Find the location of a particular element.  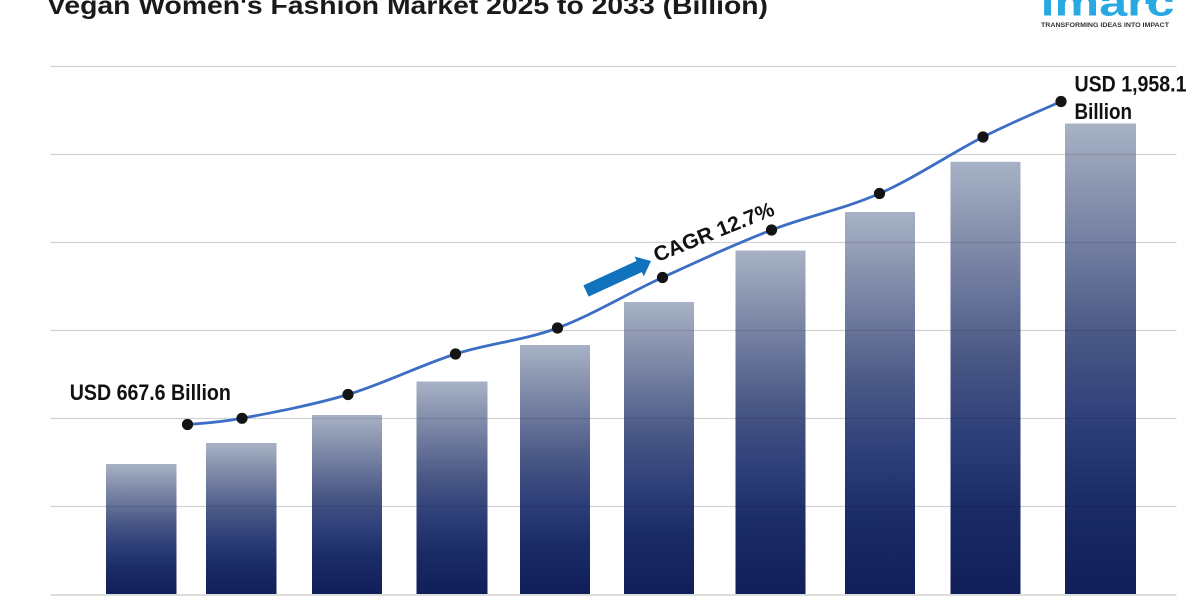

svg-text: USD 667.6 Billion is located at coordinates (150, 392).